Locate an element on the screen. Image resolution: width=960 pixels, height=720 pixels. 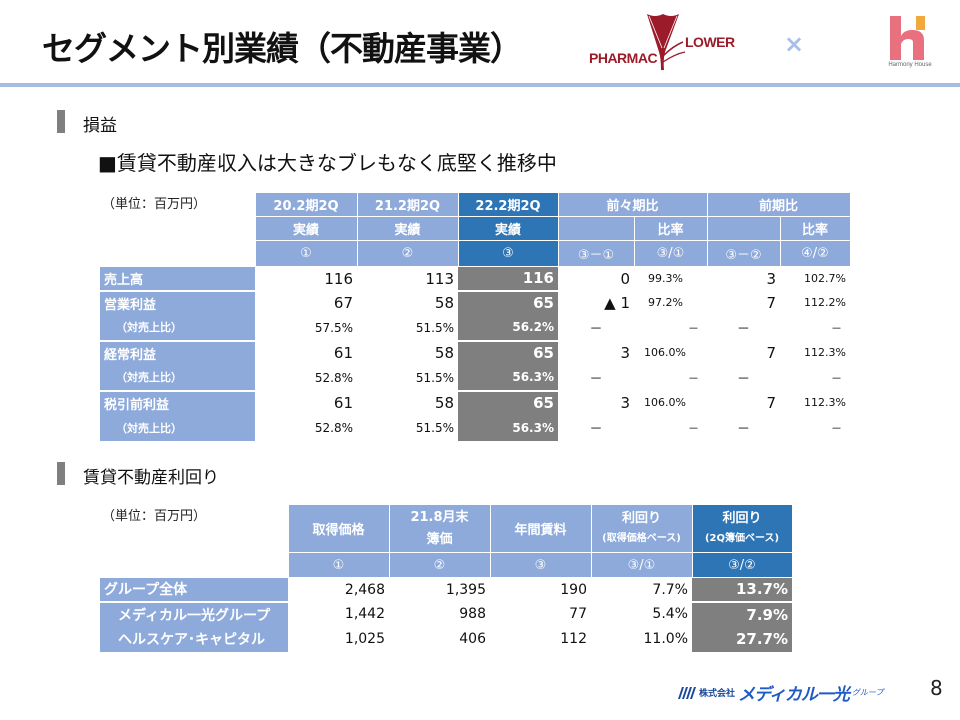
company-logo: 株式会社 メディカル一光 グループ is located at coordinates (780, 692).